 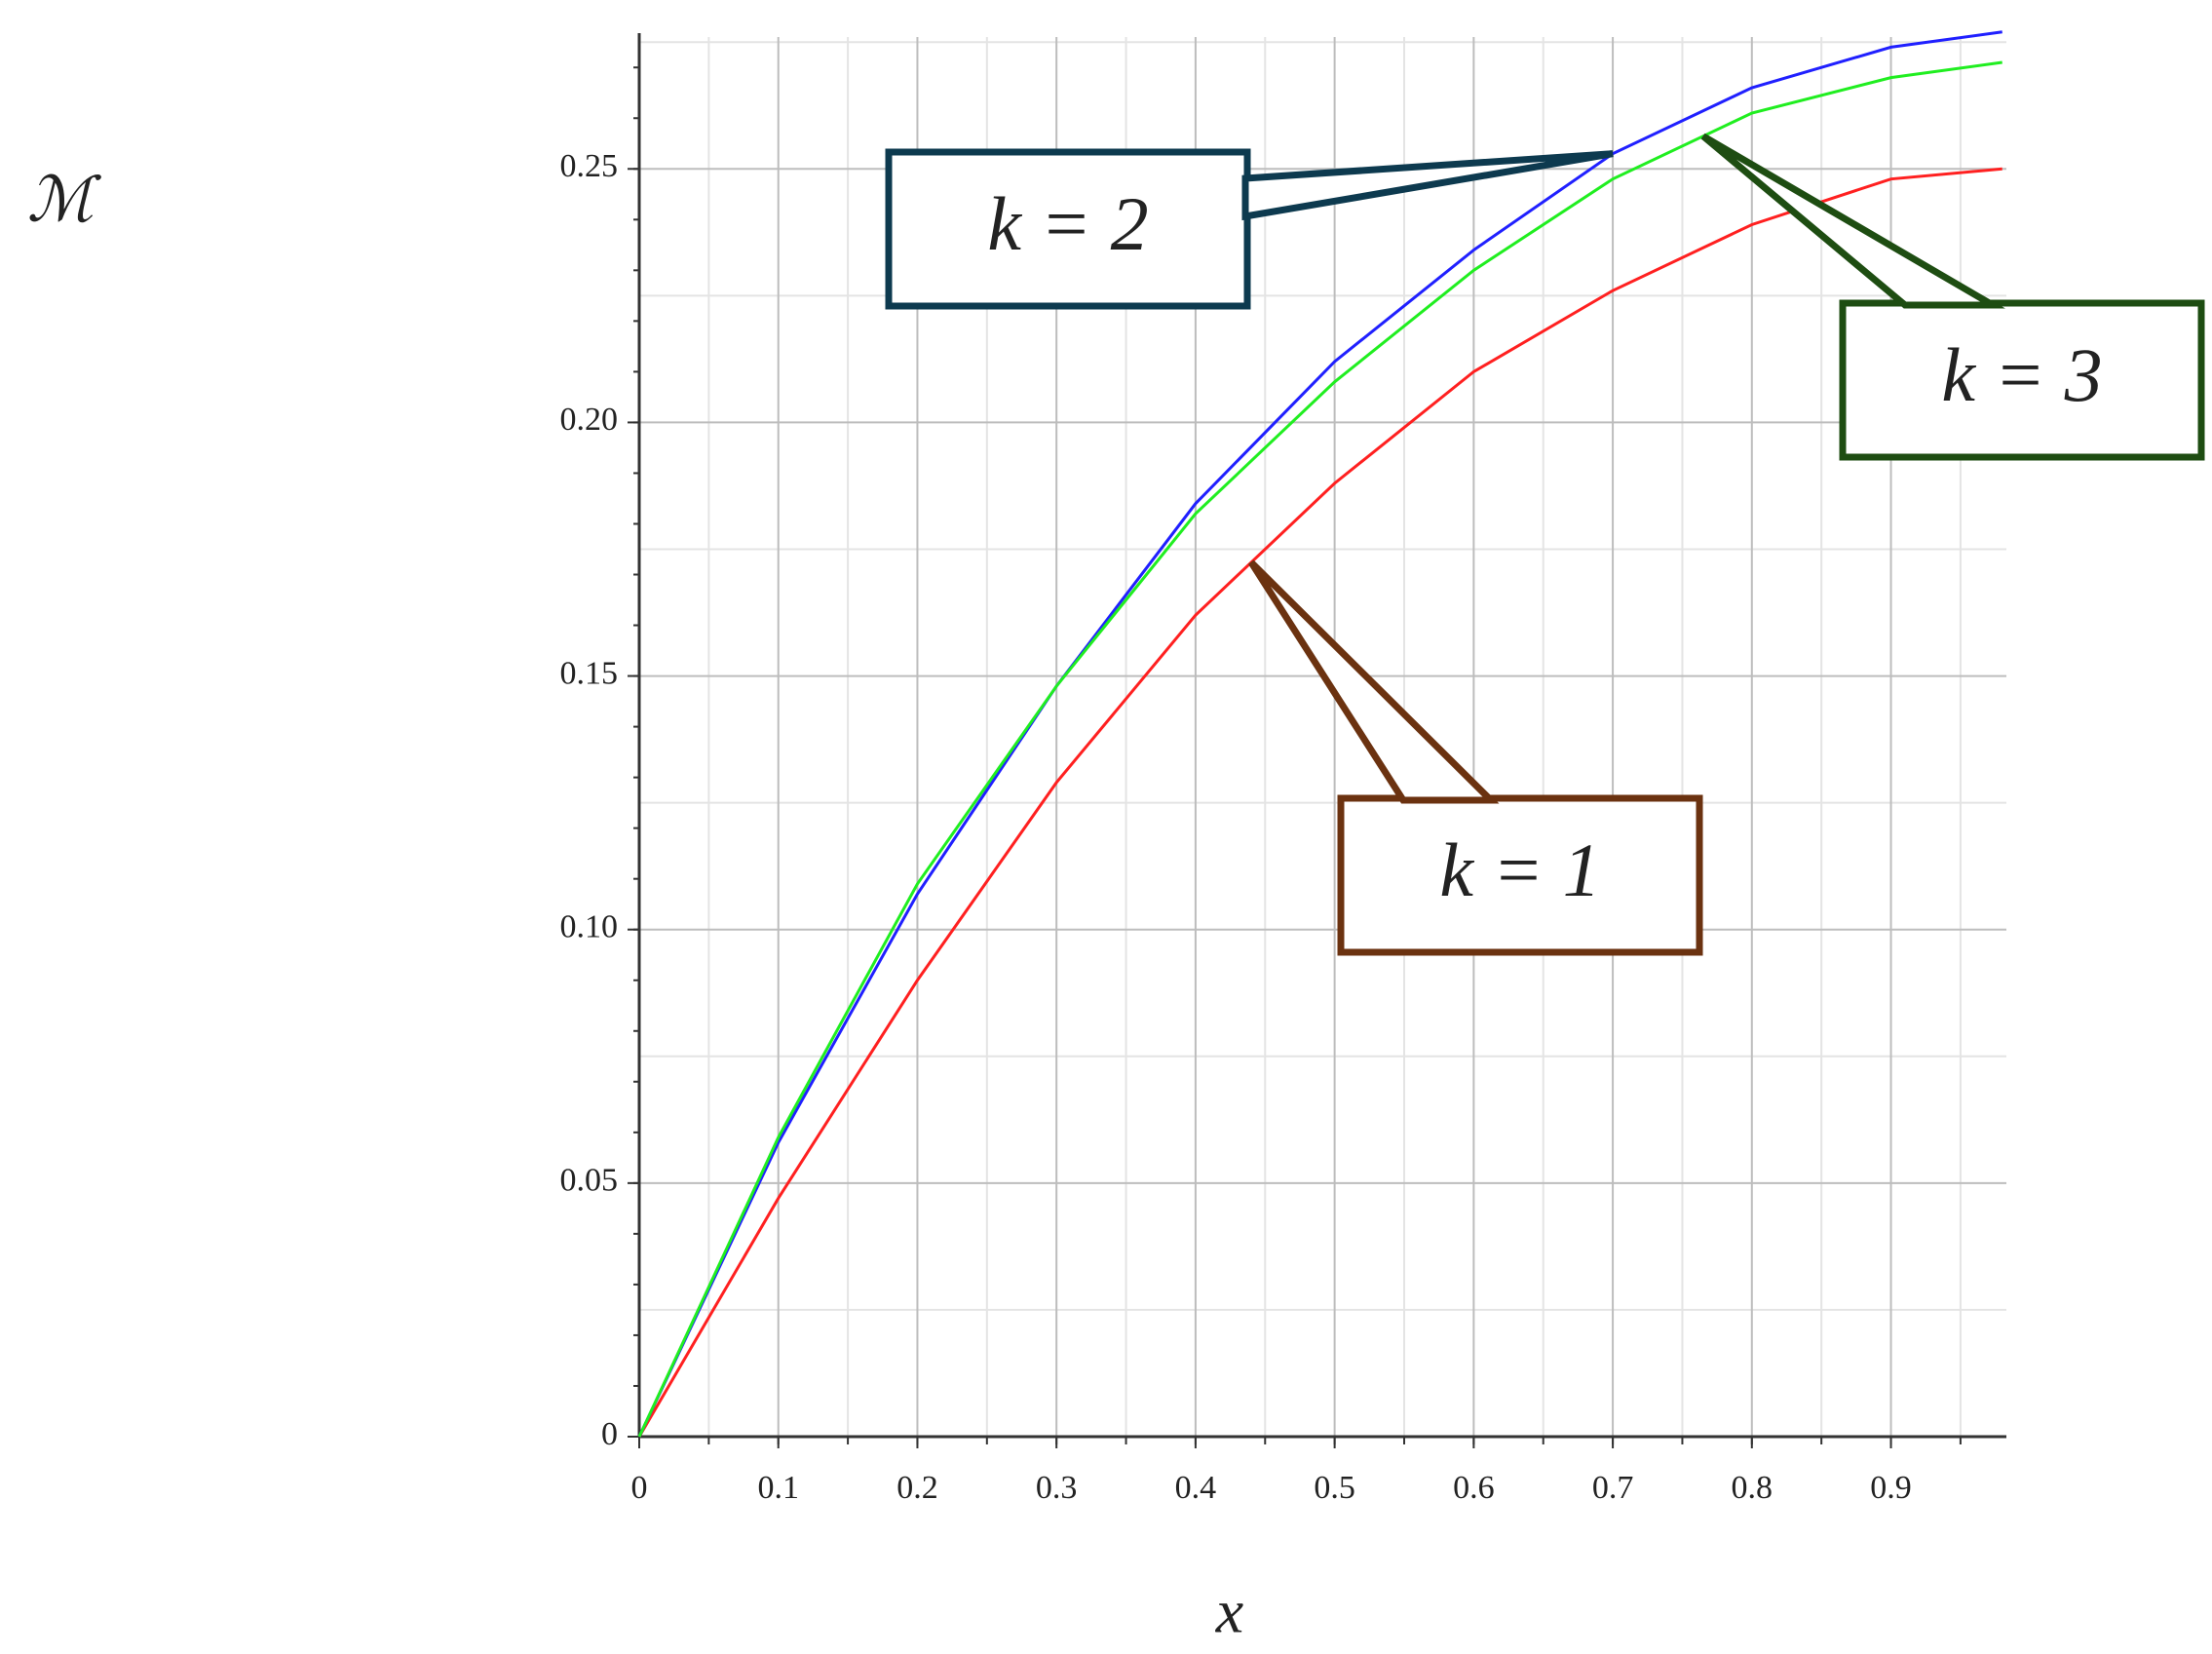 What do you see at coordinates (1519, 869) in the screenshot?
I see `legend-label: k = 1` at bounding box center [1519, 869].